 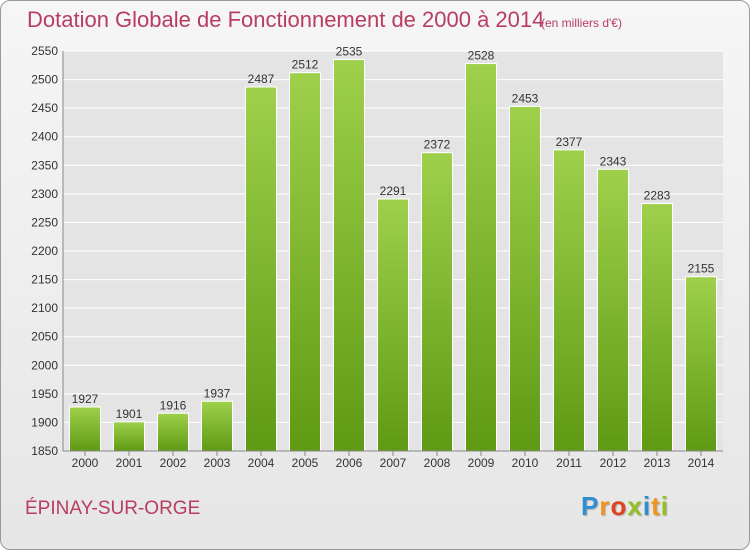 What do you see at coordinates (349, 463) in the screenshot?
I see `x-tick-label: 2006` at bounding box center [349, 463].